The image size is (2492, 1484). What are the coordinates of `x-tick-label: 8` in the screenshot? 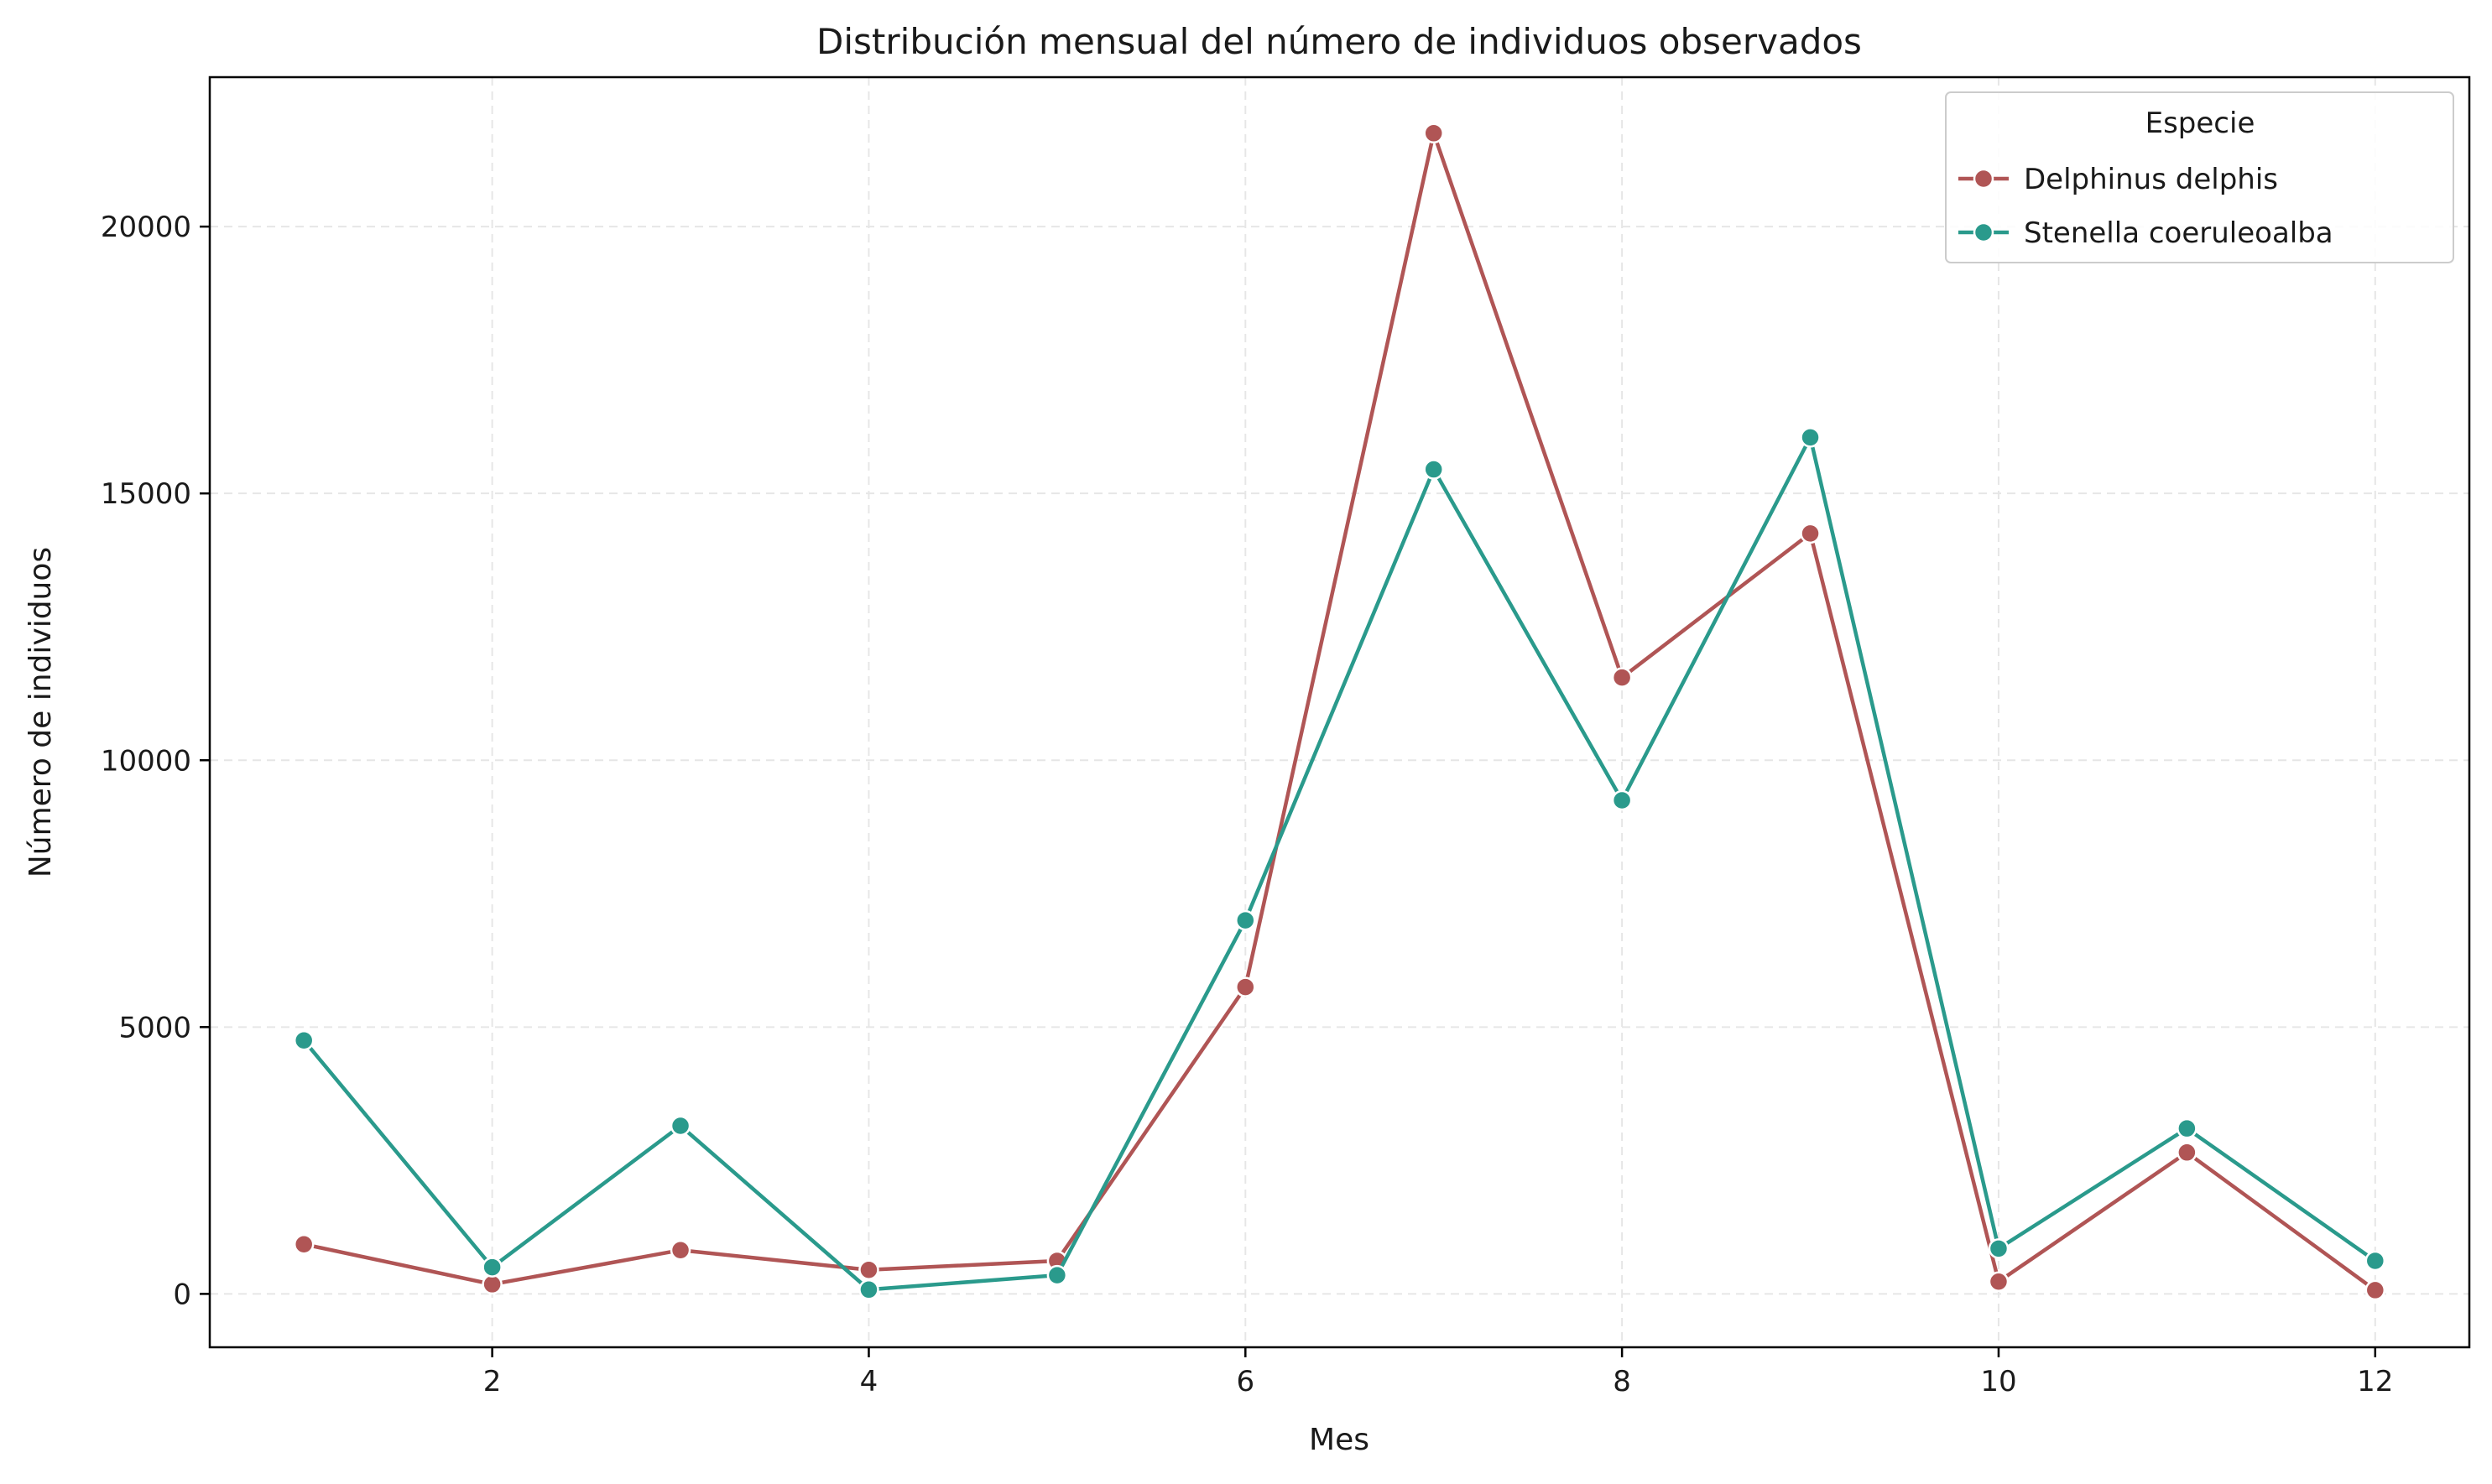 It's located at (1622, 1381).